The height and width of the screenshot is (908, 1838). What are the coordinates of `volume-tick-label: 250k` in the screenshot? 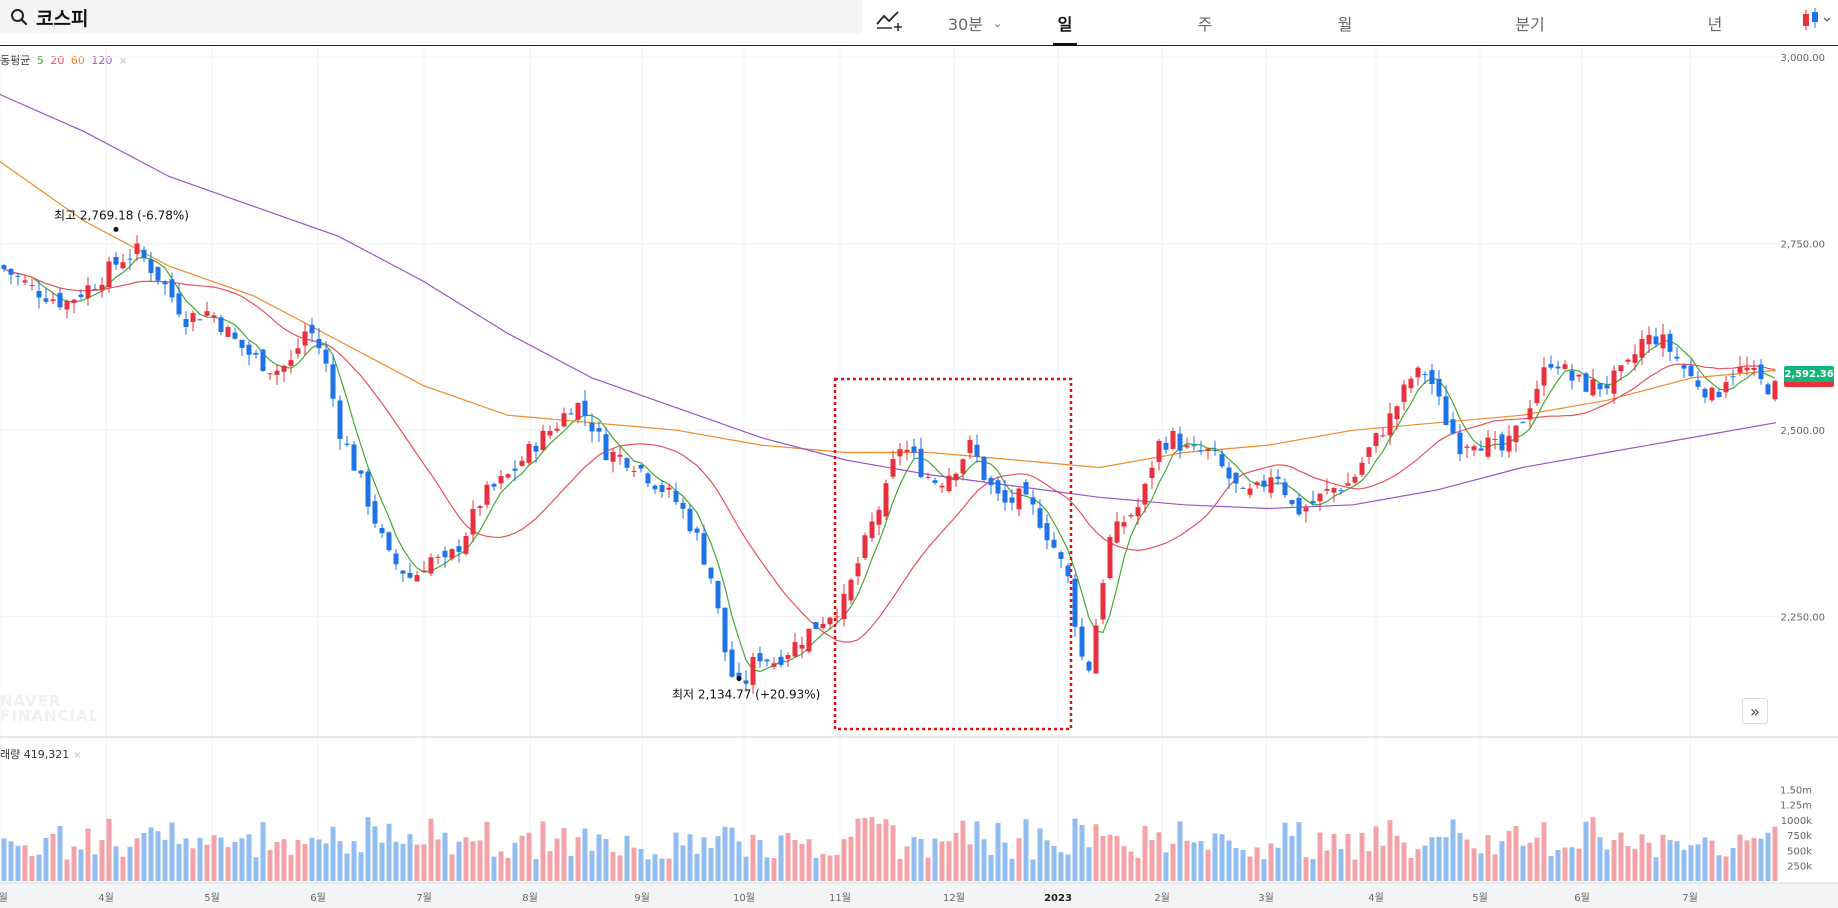 It's located at (1799, 867).